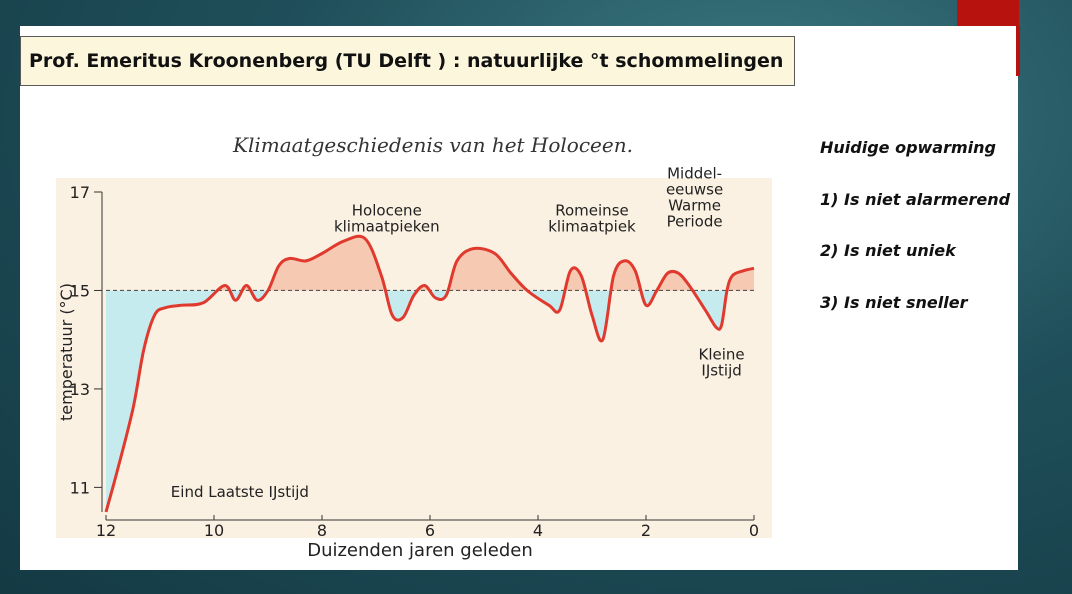 Image resolution: width=1072 pixels, height=594 pixels. What do you see at coordinates (66, 352) in the screenshot?
I see `y-axis-label: temperatuur (°C)` at bounding box center [66, 352].